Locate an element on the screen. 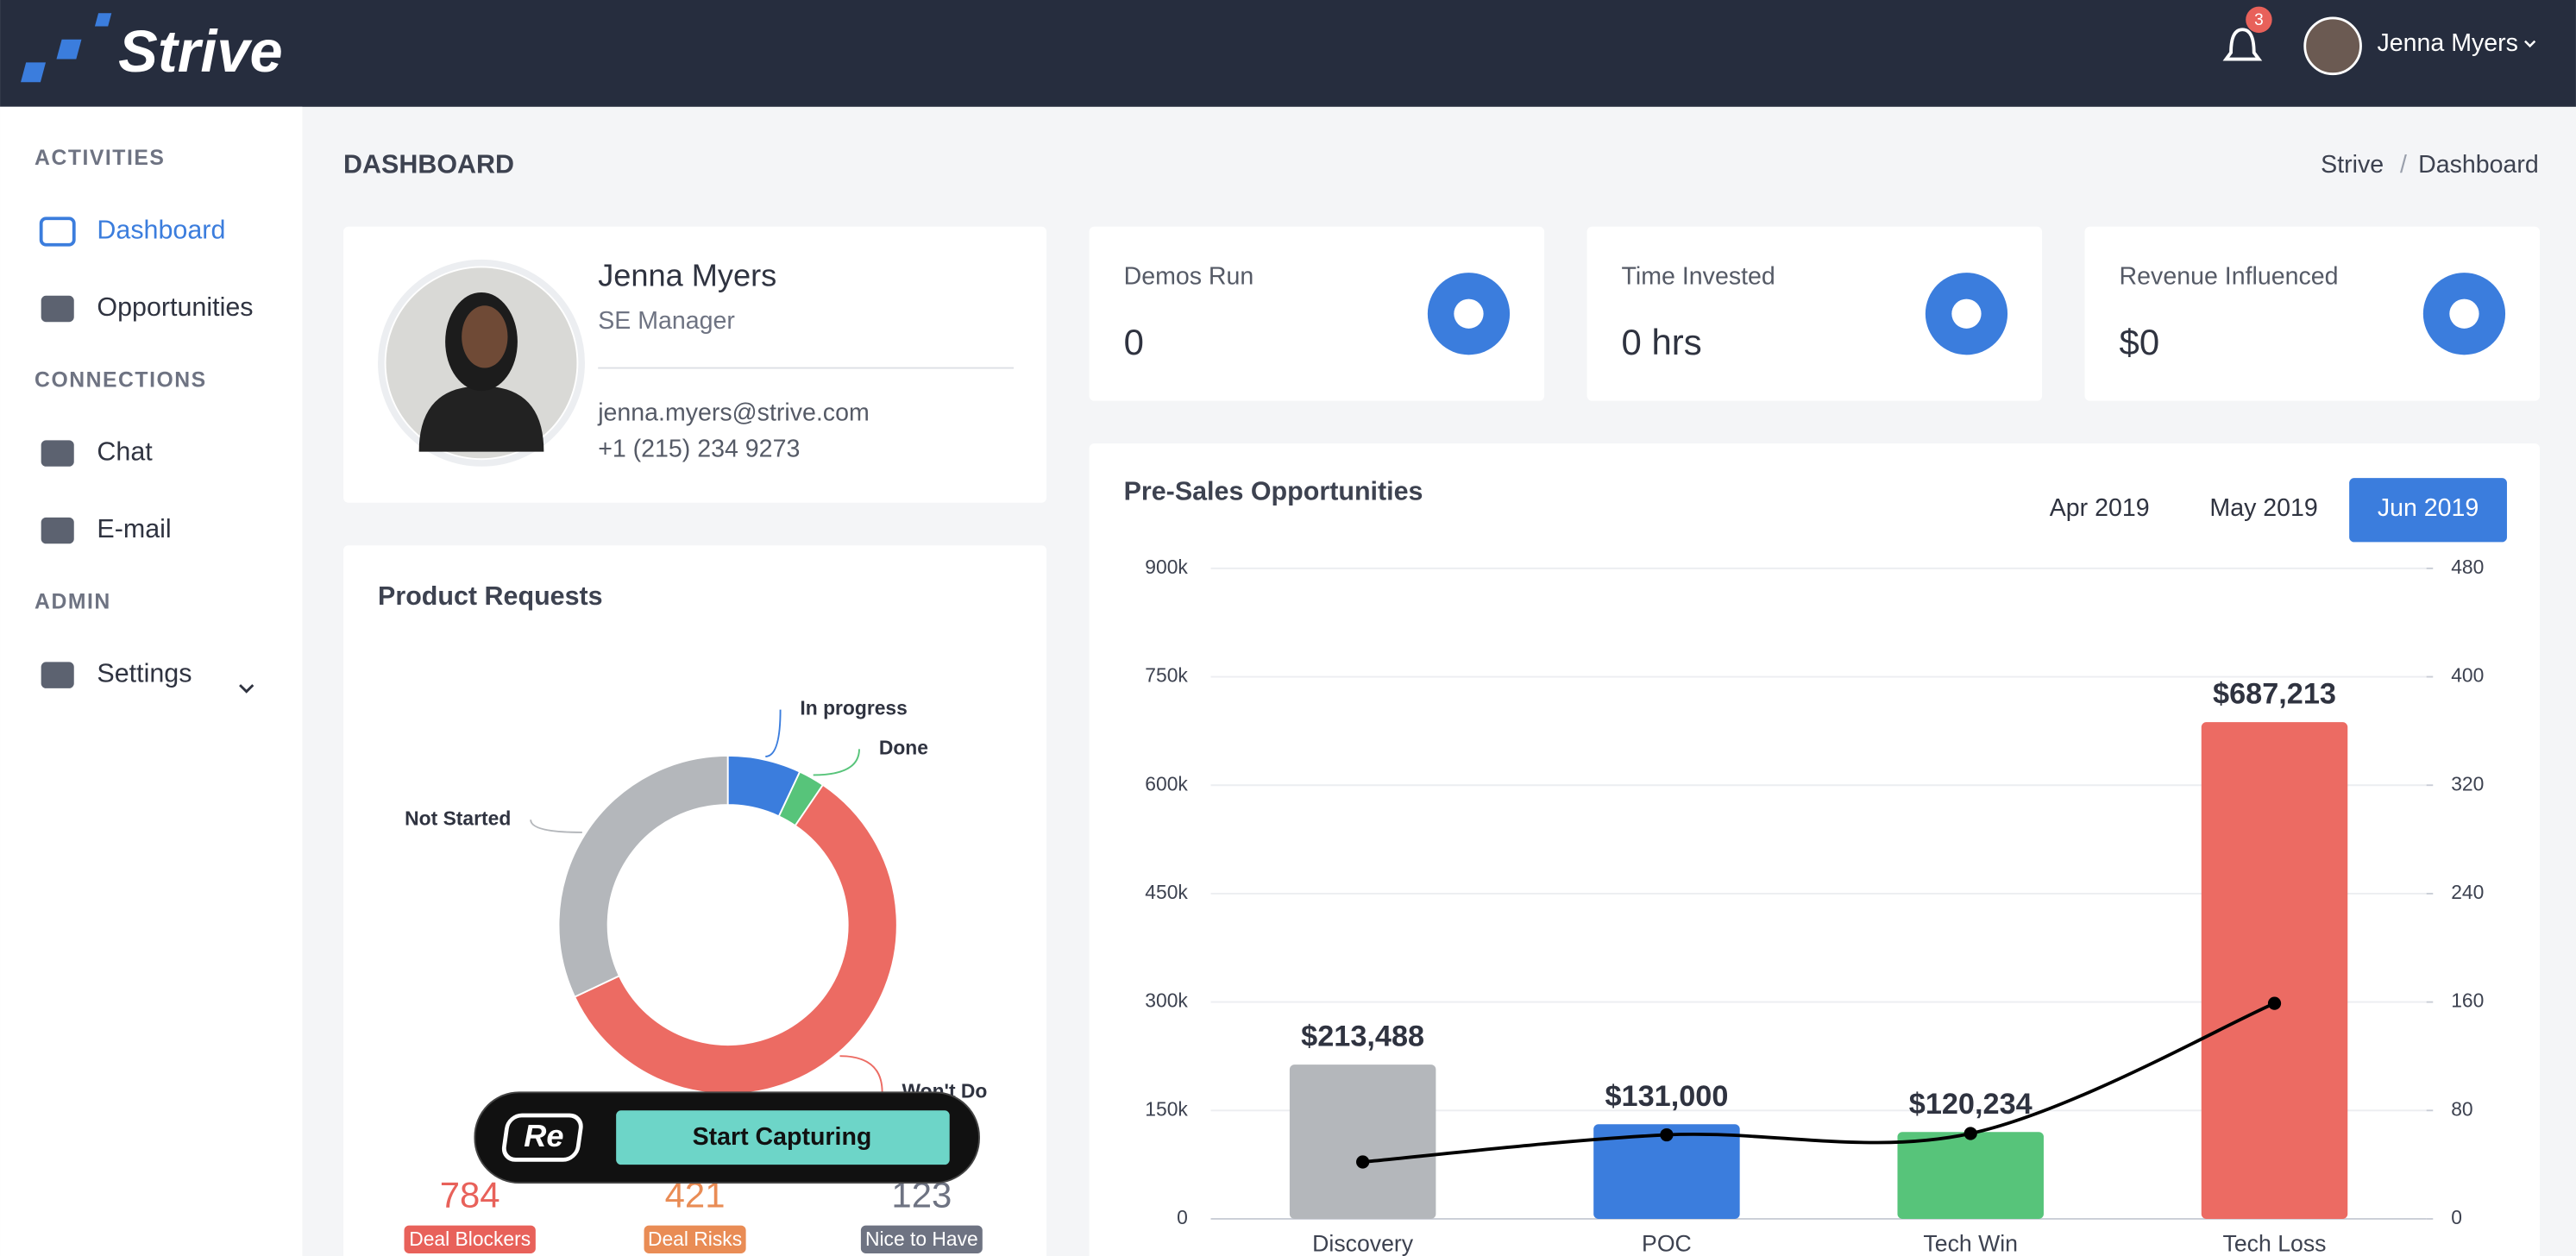  x-tick-label: Tech Loss is located at coordinates (2275, 1243).